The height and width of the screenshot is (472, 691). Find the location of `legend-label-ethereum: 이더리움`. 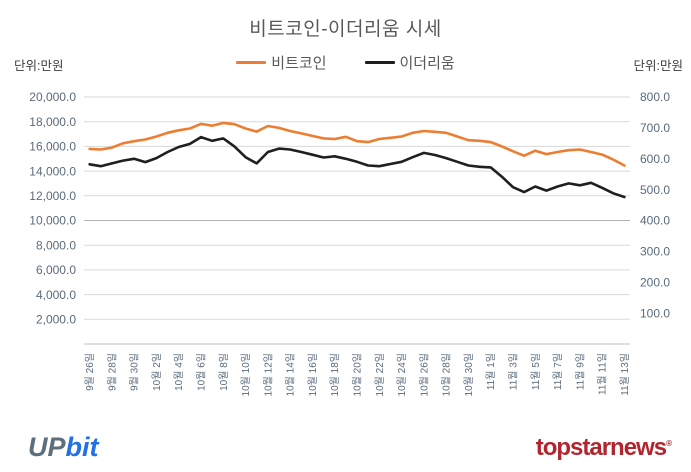

legend-label-ethereum: 이더리움 is located at coordinates (427, 63).